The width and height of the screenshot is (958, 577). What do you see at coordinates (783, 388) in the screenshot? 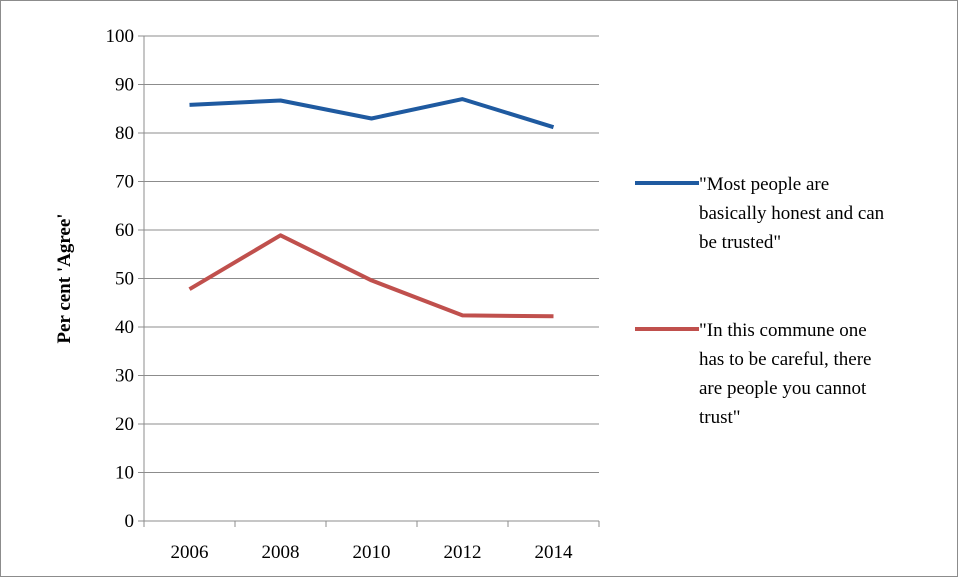
I see `legend-line: are people you cannot` at bounding box center [783, 388].